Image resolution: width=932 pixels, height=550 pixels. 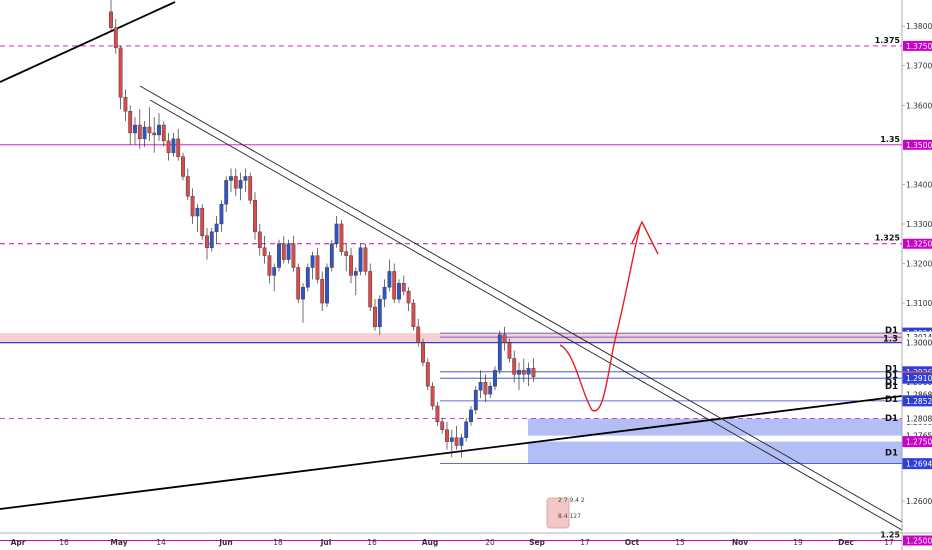 What do you see at coordinates (225, 542) in the screenshot?
I see `x-tick-label: Jun` at bounding box center [225, 542].